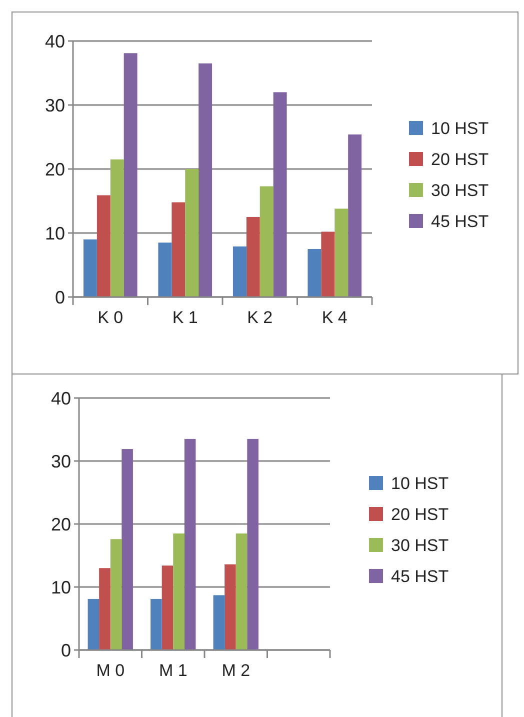 The height and width of the screenshot is (717, 524). What do you see at coordinates (173, 670) in the screenshot?
I see `x-tick-label: M 1` at bounding box center [173, 670].